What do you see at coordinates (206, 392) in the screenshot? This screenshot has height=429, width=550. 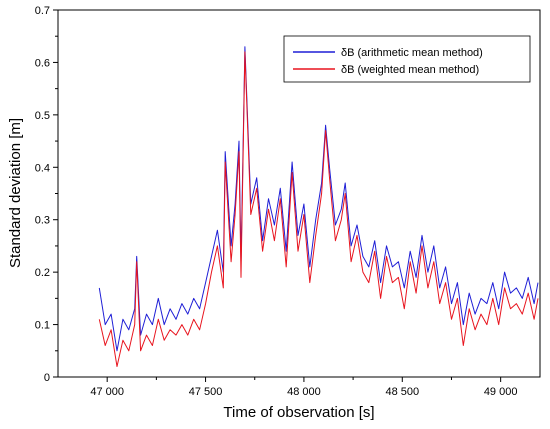 I see `x-tick-label: 47 500` at bounding box center [206, 392].